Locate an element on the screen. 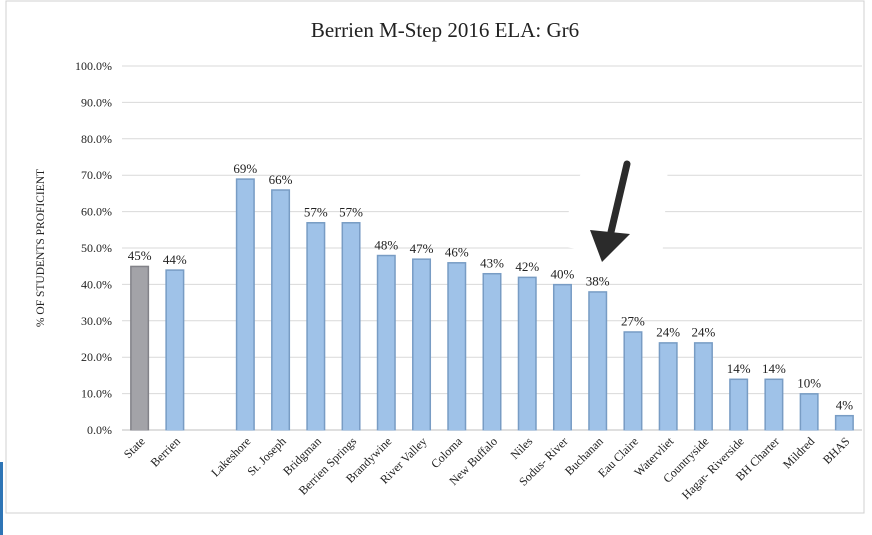 The image size is (872, 535). y-tick-label: 50.0% is located at coordinates (96, 248).